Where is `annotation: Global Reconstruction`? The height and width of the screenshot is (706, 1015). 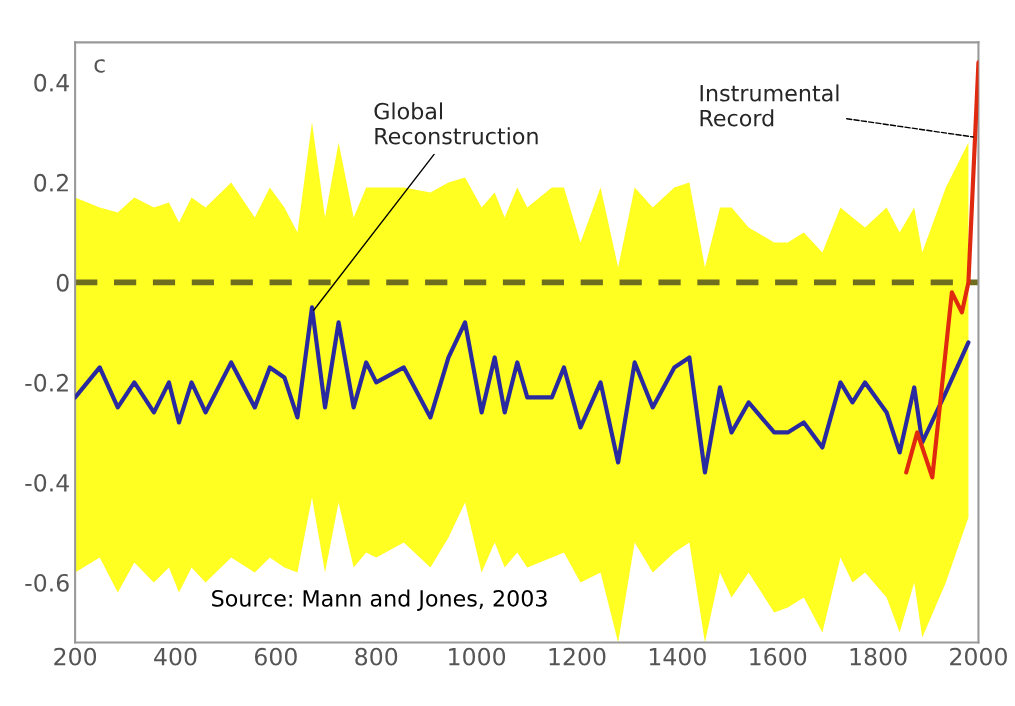 annotation: Global Reconstruction is located at coordinates (456, 123).